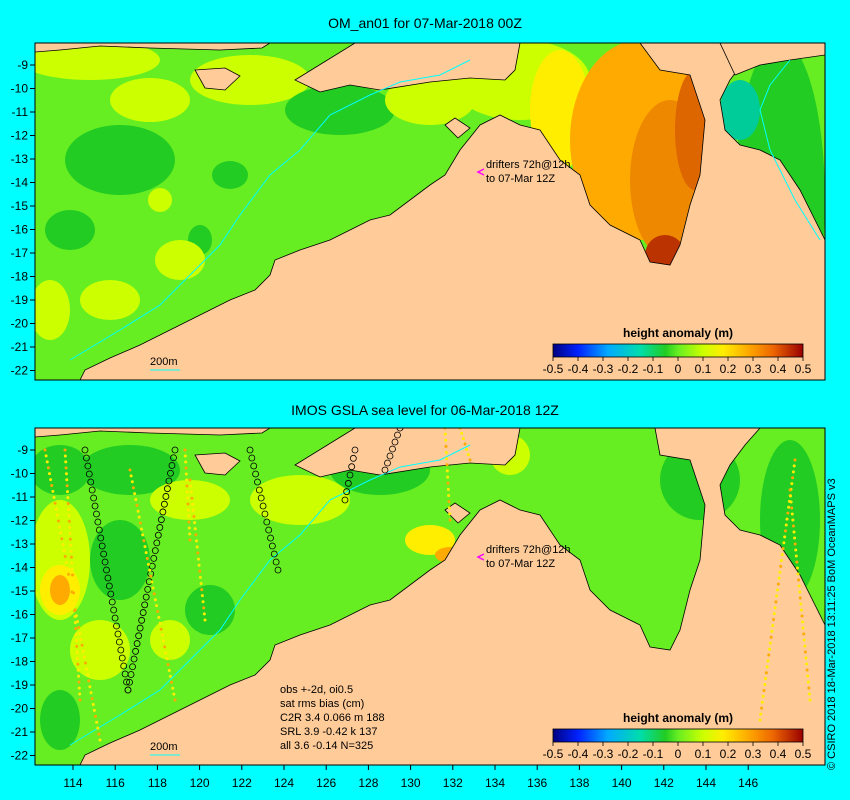 The image size is (850, 800). I want to click on lon-tick-label: 130, so click(411, 783).